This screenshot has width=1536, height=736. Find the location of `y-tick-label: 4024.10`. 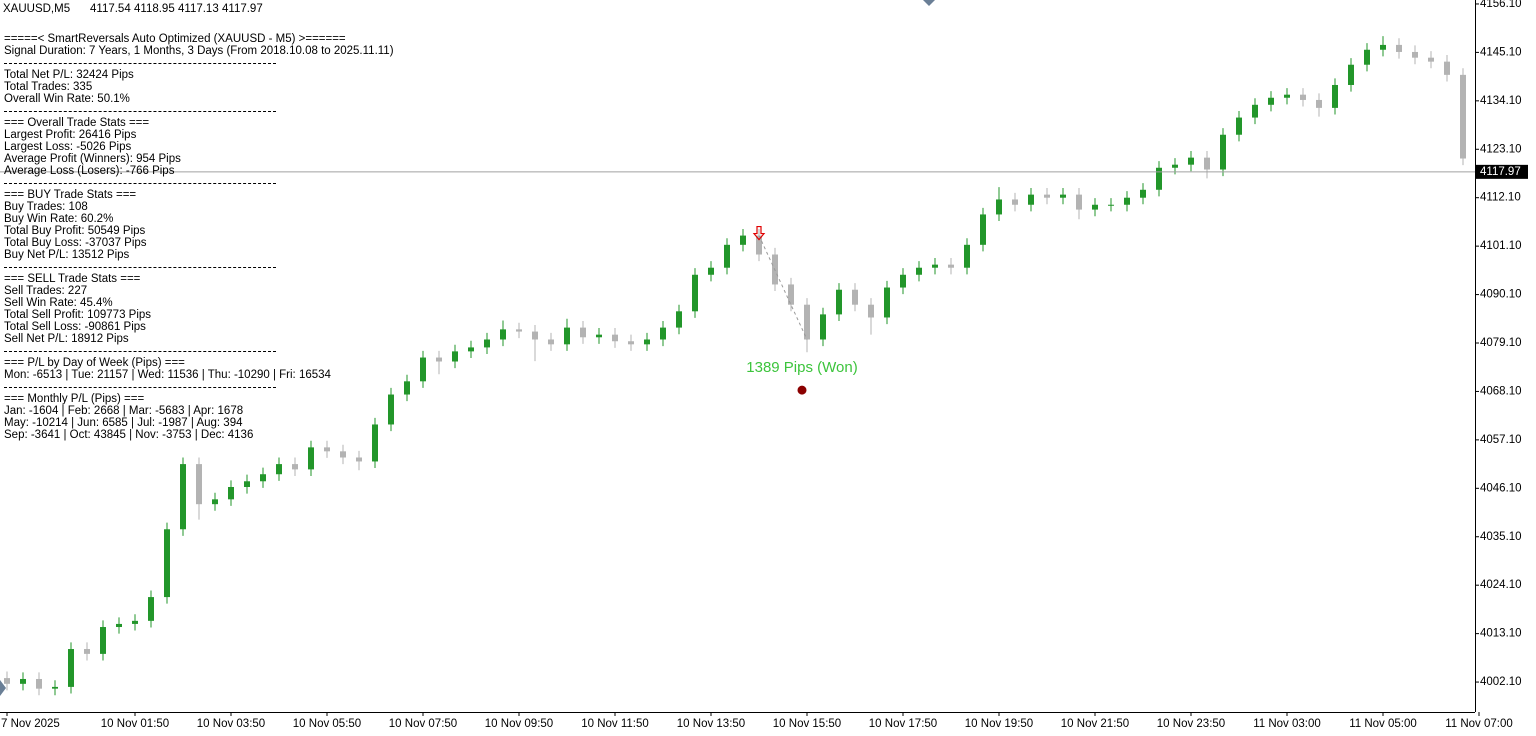

y-tick-label: 4024.10 is located at coordinates (1501, 585).